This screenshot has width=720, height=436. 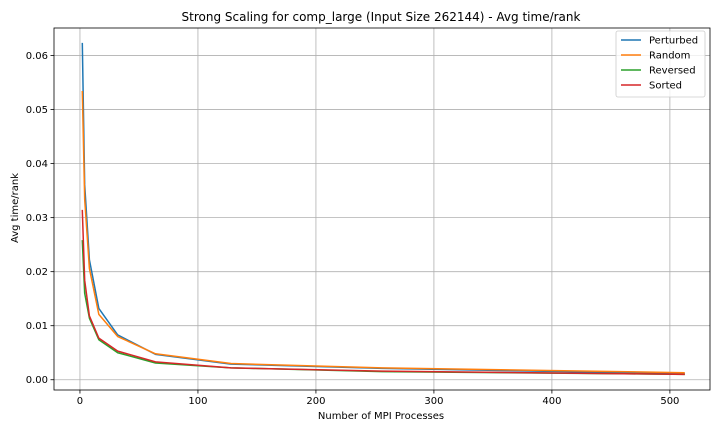 I want to click on x-tick-label: 400, so click(x=551, y=401).